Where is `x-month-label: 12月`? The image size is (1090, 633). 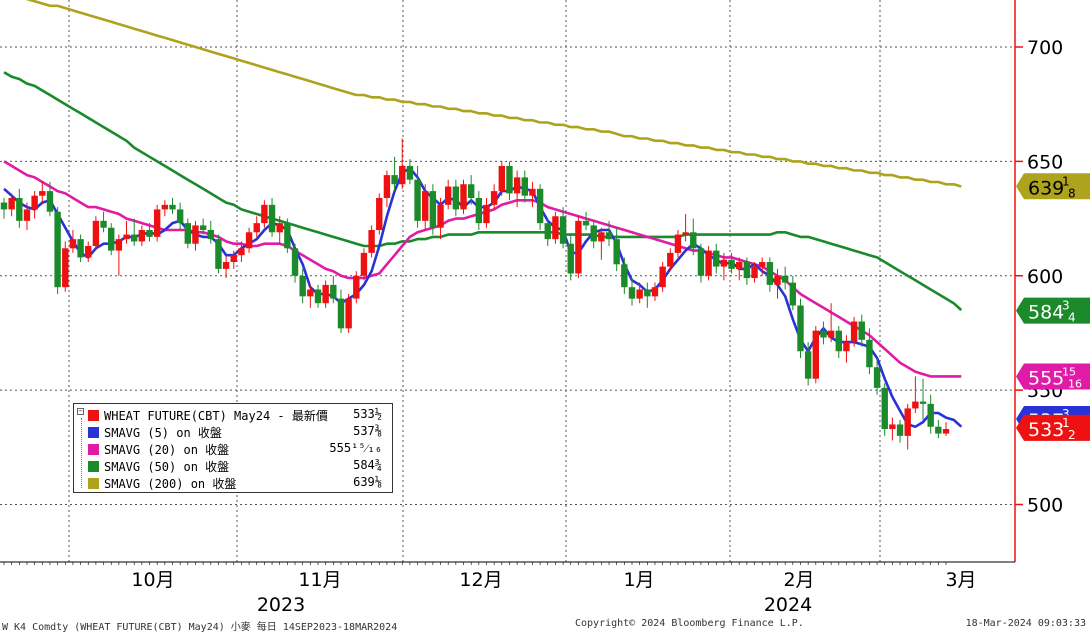 x-month-label: 12月 is located at coordinates (480, 580).